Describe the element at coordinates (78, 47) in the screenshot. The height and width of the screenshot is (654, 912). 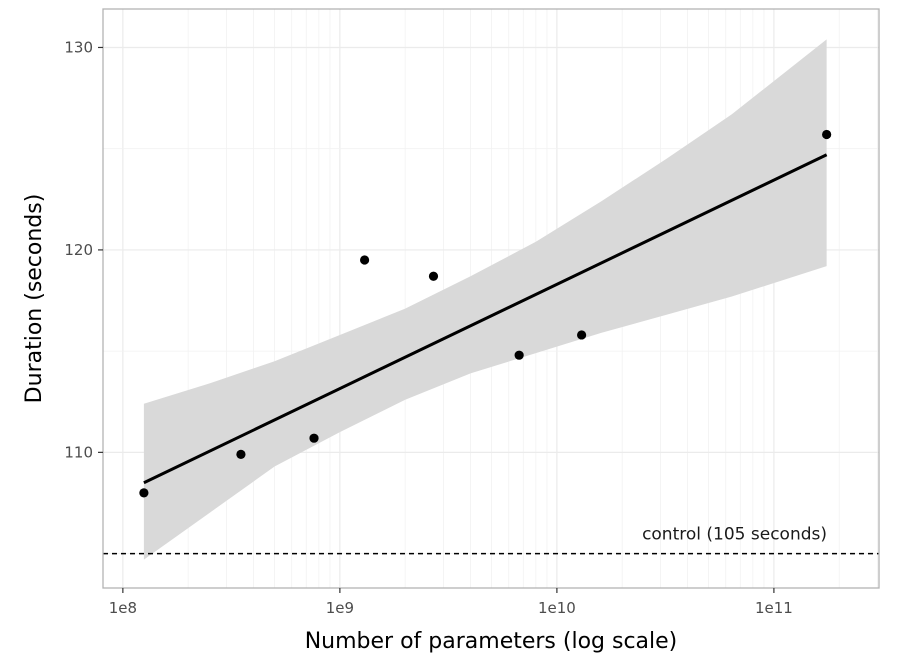
I see `y-tick-label-2: 130` at that location.